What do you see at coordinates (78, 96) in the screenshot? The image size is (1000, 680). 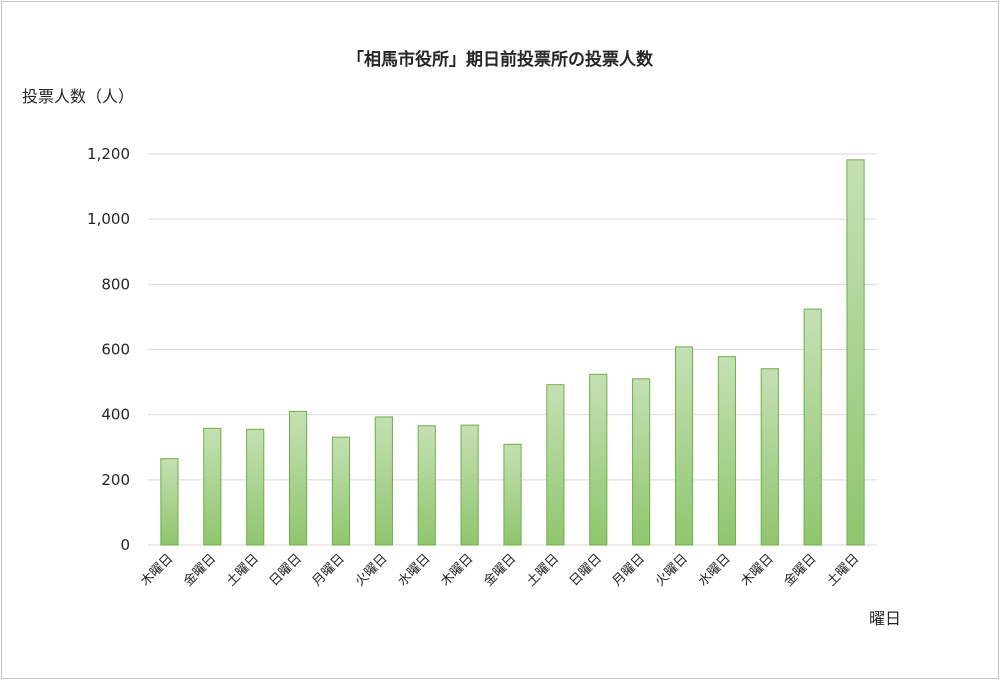 I see `y-axis-title: 投票人数（人）` at bounding box center [78, 96].